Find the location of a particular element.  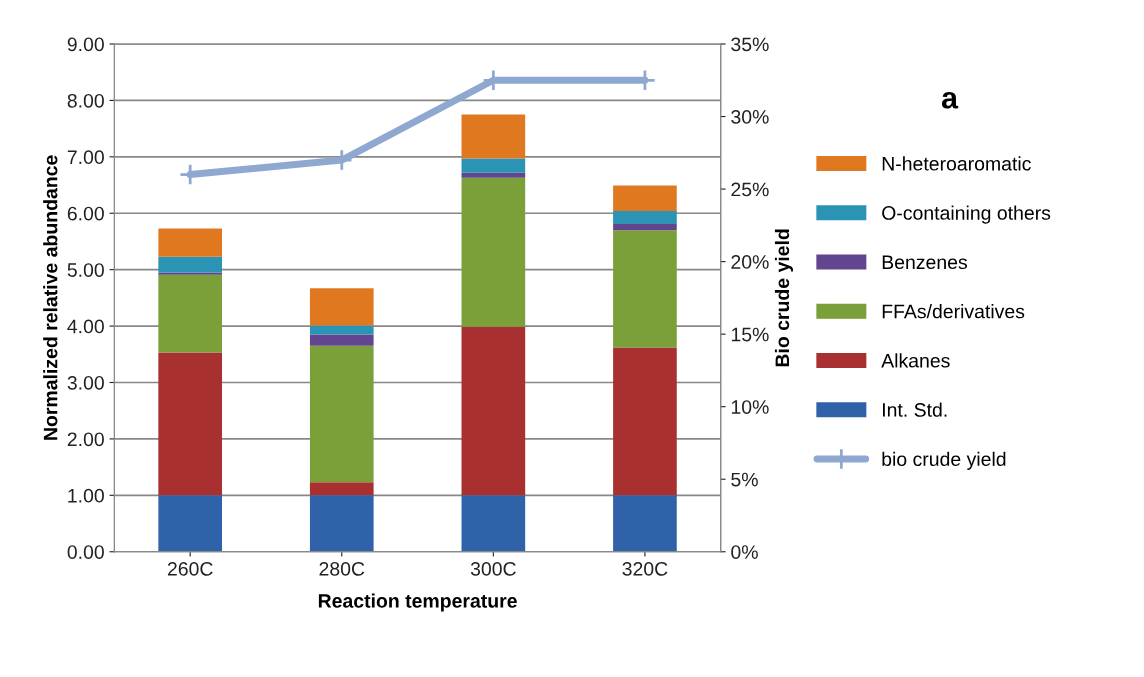

y2-tick-label: 30% is located at coordinates (750, 117).